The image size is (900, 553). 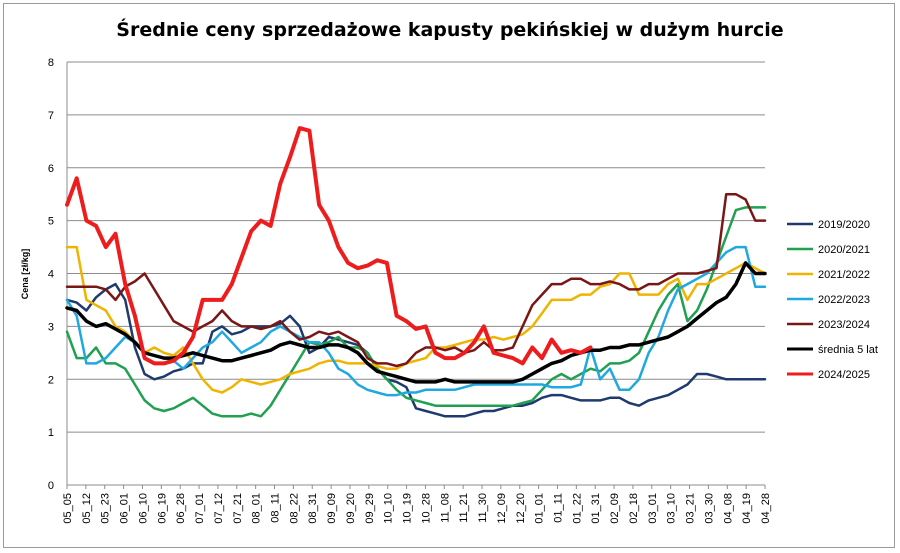 What do you see at coordinates (51, 116) in the screenshot?
I see `y-tick-label: 7` at bounding box center [51, 116].